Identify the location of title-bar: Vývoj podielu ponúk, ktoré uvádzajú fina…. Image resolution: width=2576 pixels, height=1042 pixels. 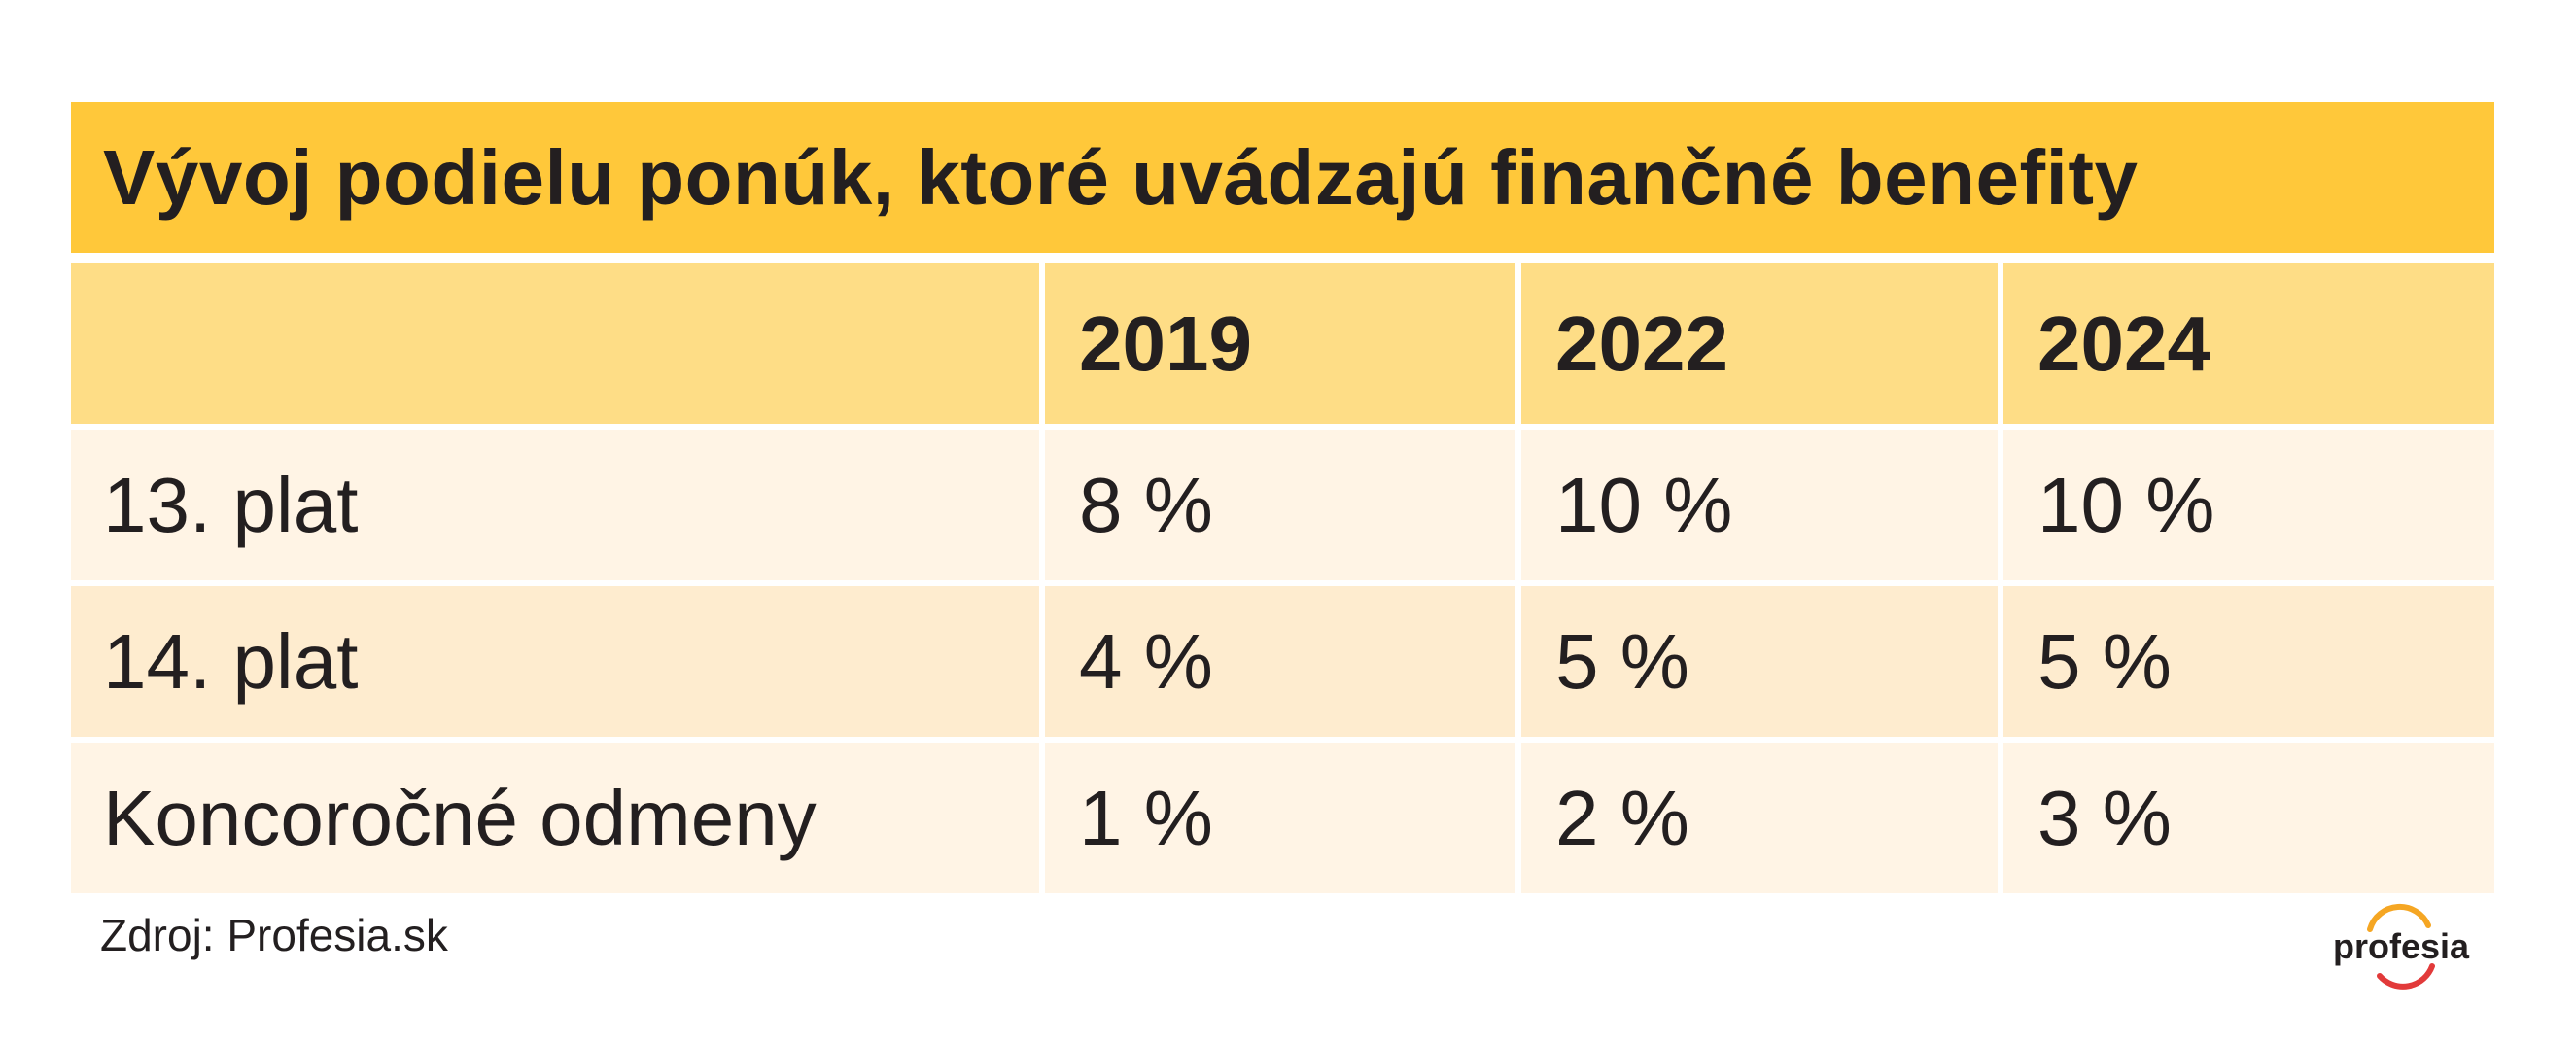
(1282, 177).